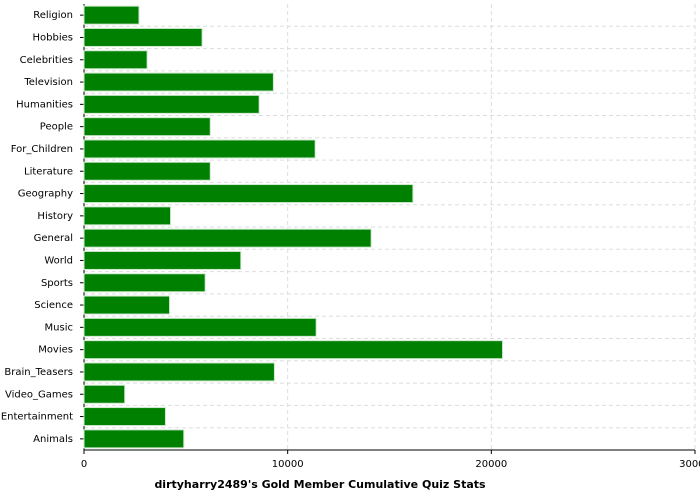  I want to click on y-tick-label: People, so click(56, 127).